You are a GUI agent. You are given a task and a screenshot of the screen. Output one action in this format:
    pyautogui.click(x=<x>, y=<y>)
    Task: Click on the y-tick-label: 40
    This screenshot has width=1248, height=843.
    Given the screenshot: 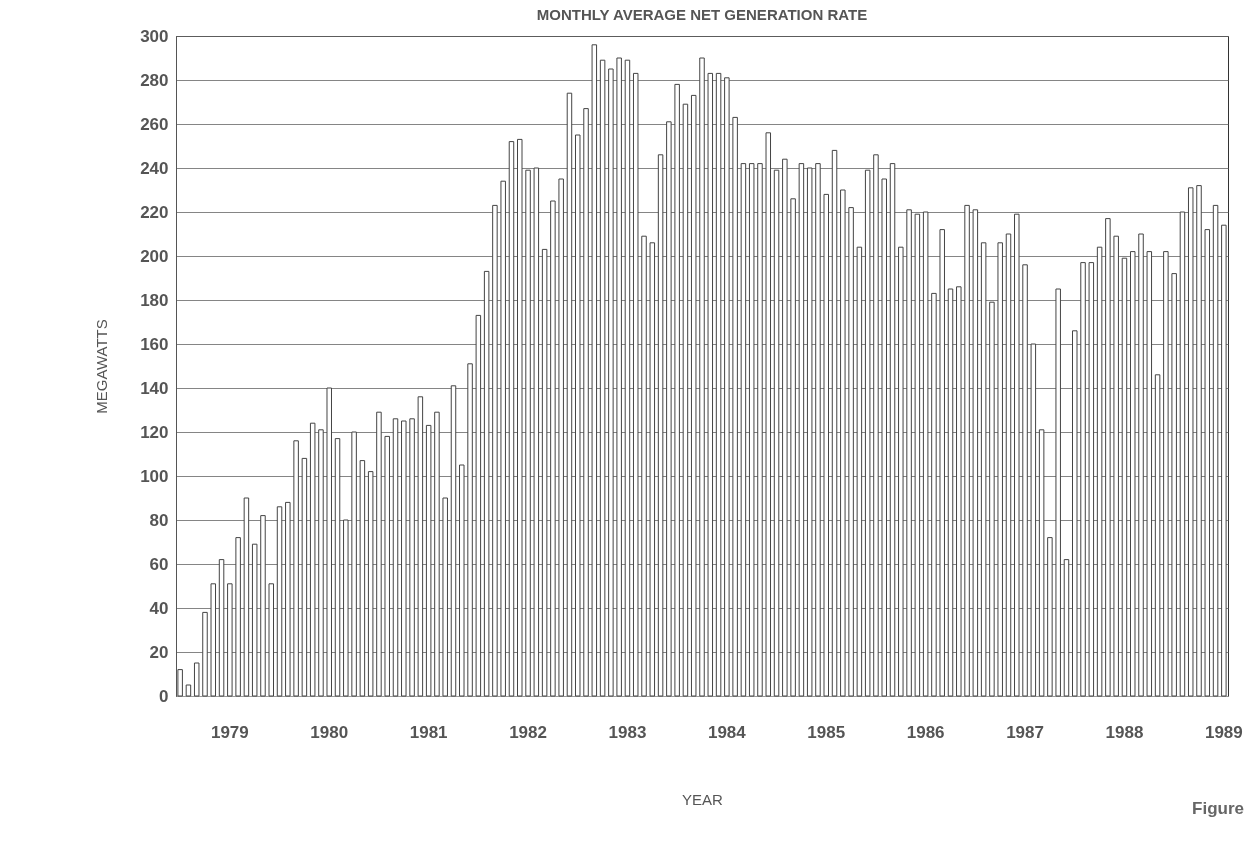 What is the action you would take?
    pyautogui.click(x=159, y=608)
    